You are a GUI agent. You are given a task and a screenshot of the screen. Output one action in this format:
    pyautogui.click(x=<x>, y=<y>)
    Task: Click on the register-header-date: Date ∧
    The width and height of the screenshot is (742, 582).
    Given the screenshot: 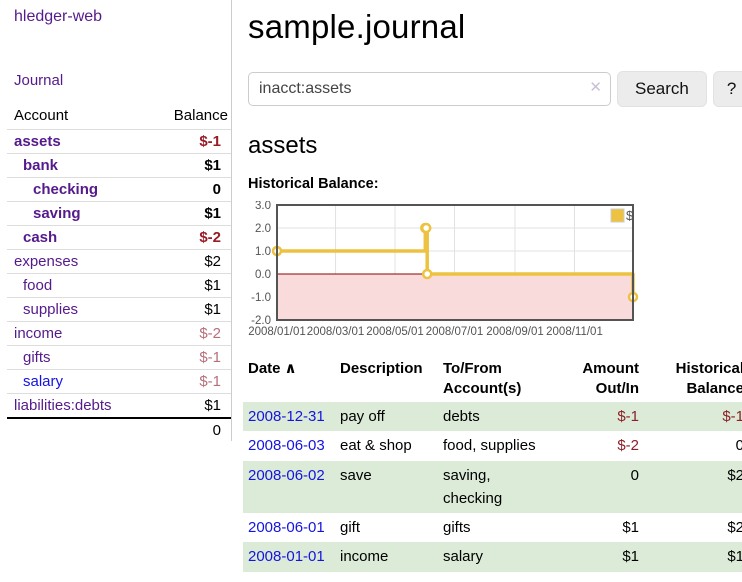 What is the action you would take?
    pyautogui.click(x=272, y=368)
    